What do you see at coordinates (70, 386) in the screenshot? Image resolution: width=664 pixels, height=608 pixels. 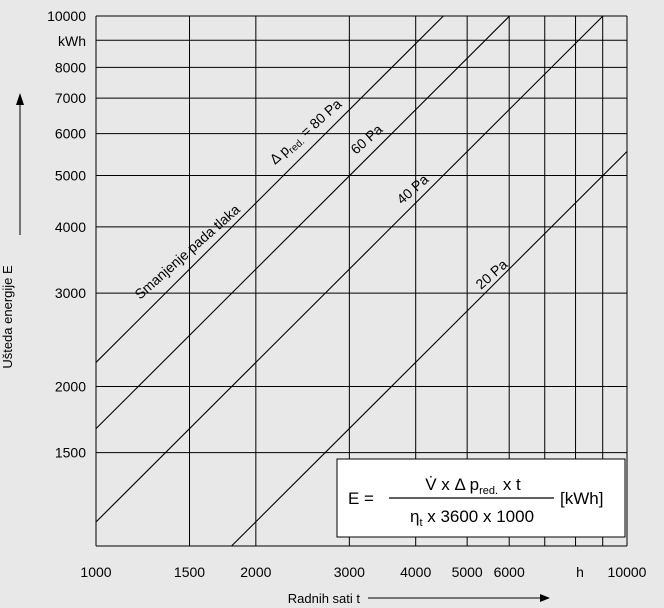 I see `y-tick-label-2000: 2000` at bounding box center [70, 386].